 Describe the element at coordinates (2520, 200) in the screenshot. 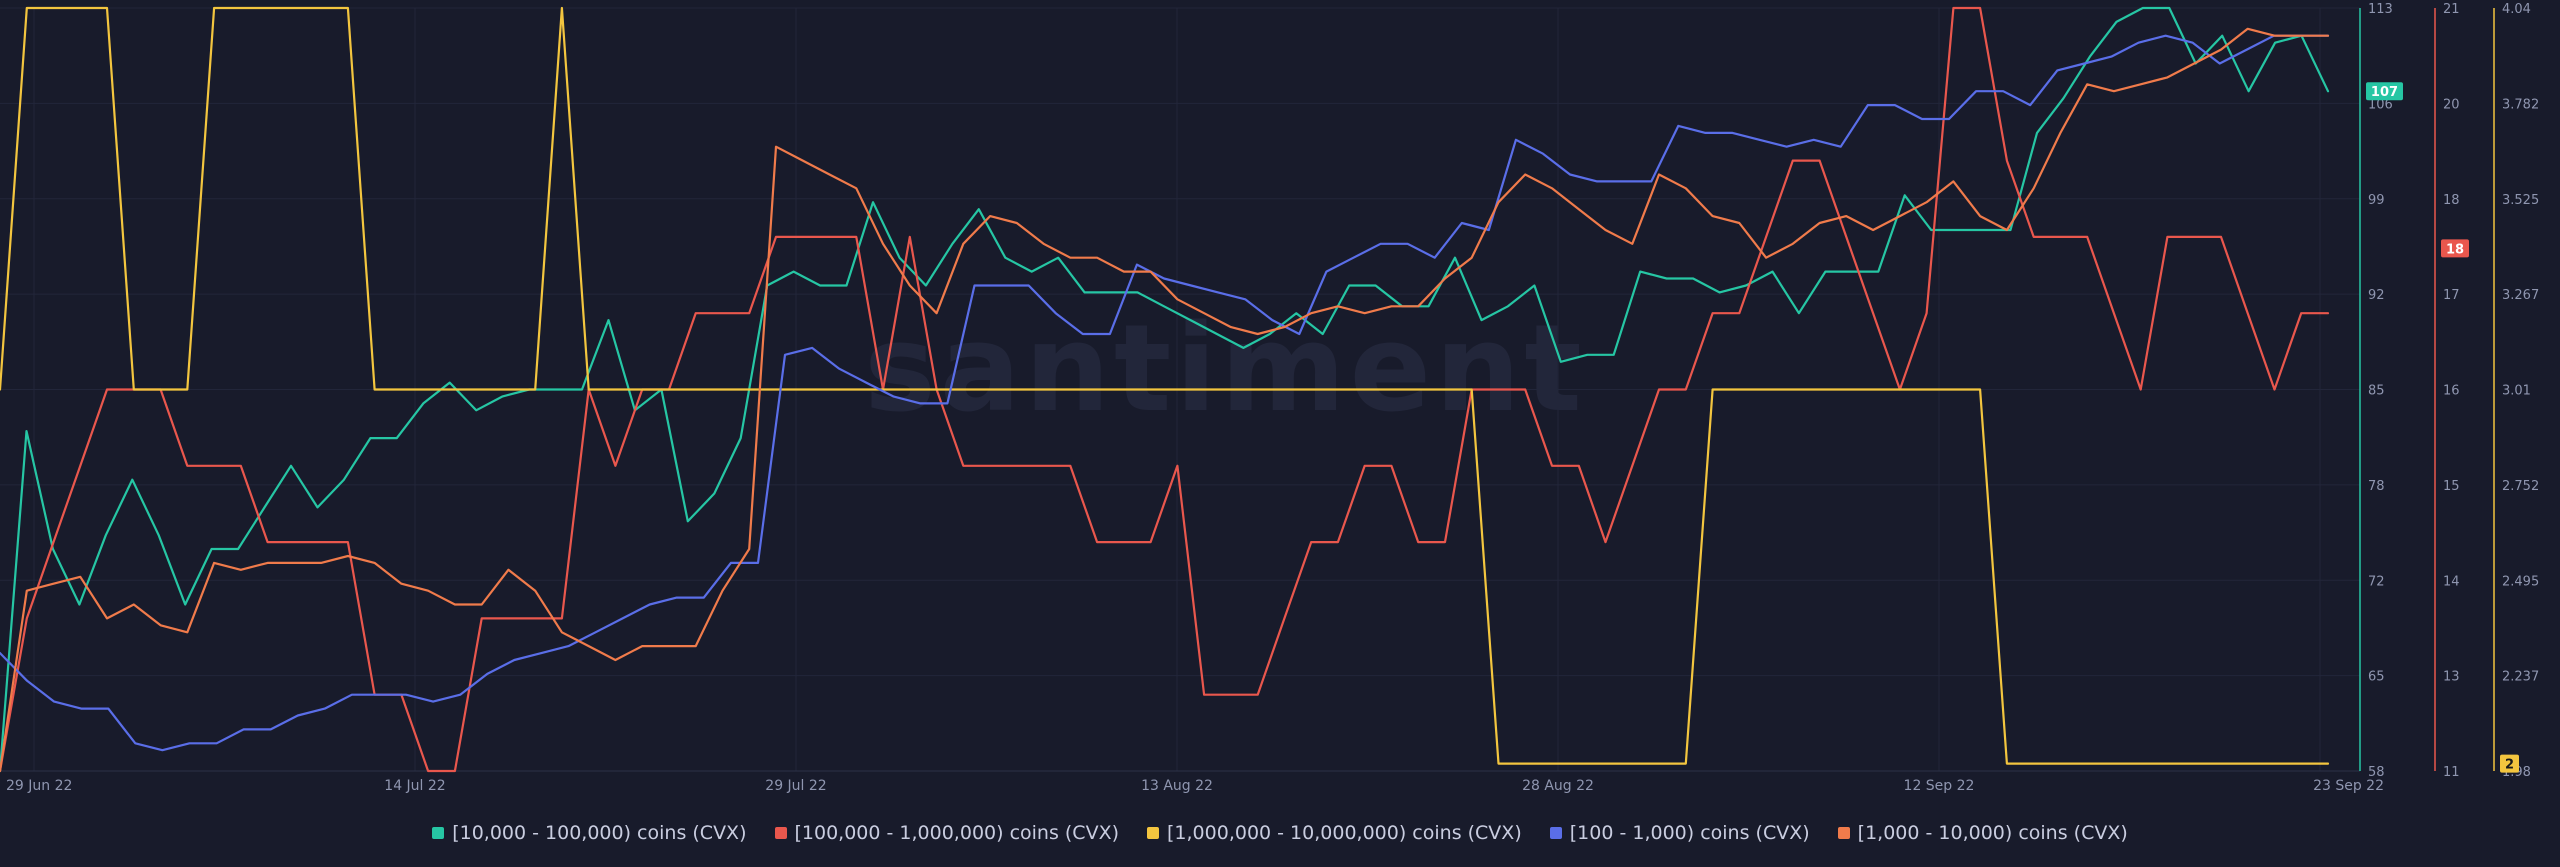

I see `y-tick-label: 3.525` at that location.